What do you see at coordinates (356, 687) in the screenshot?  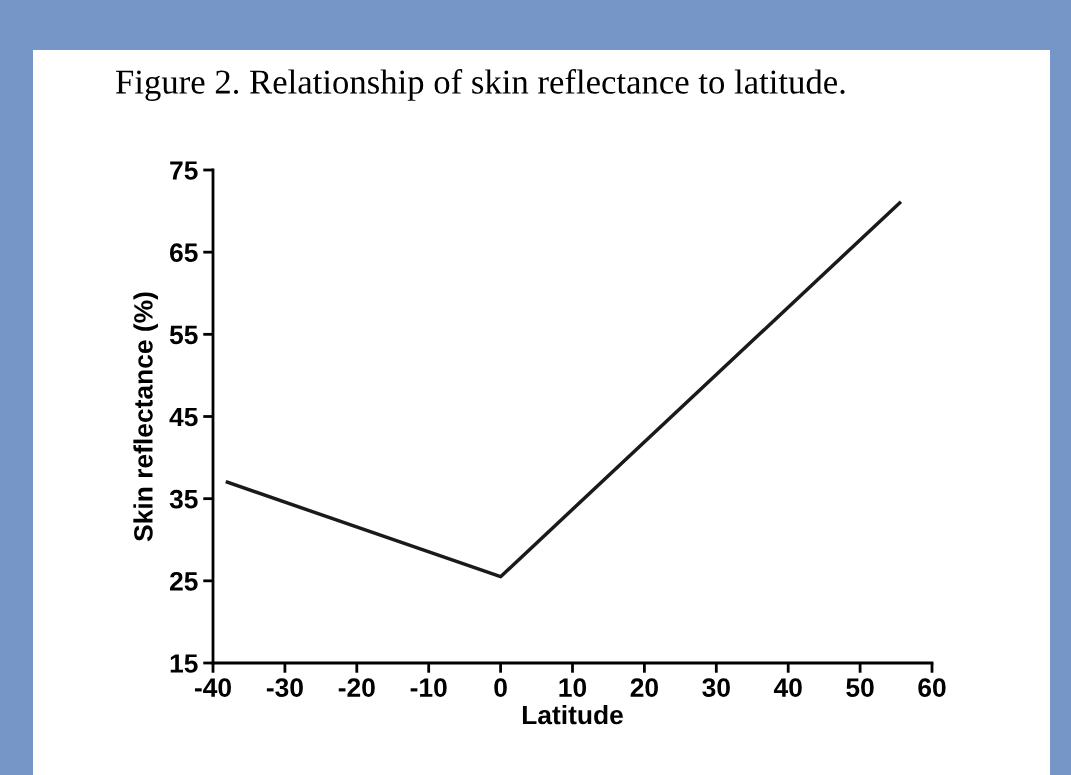 I see `x-tick-label: -20` at bounding box center [356, 687].